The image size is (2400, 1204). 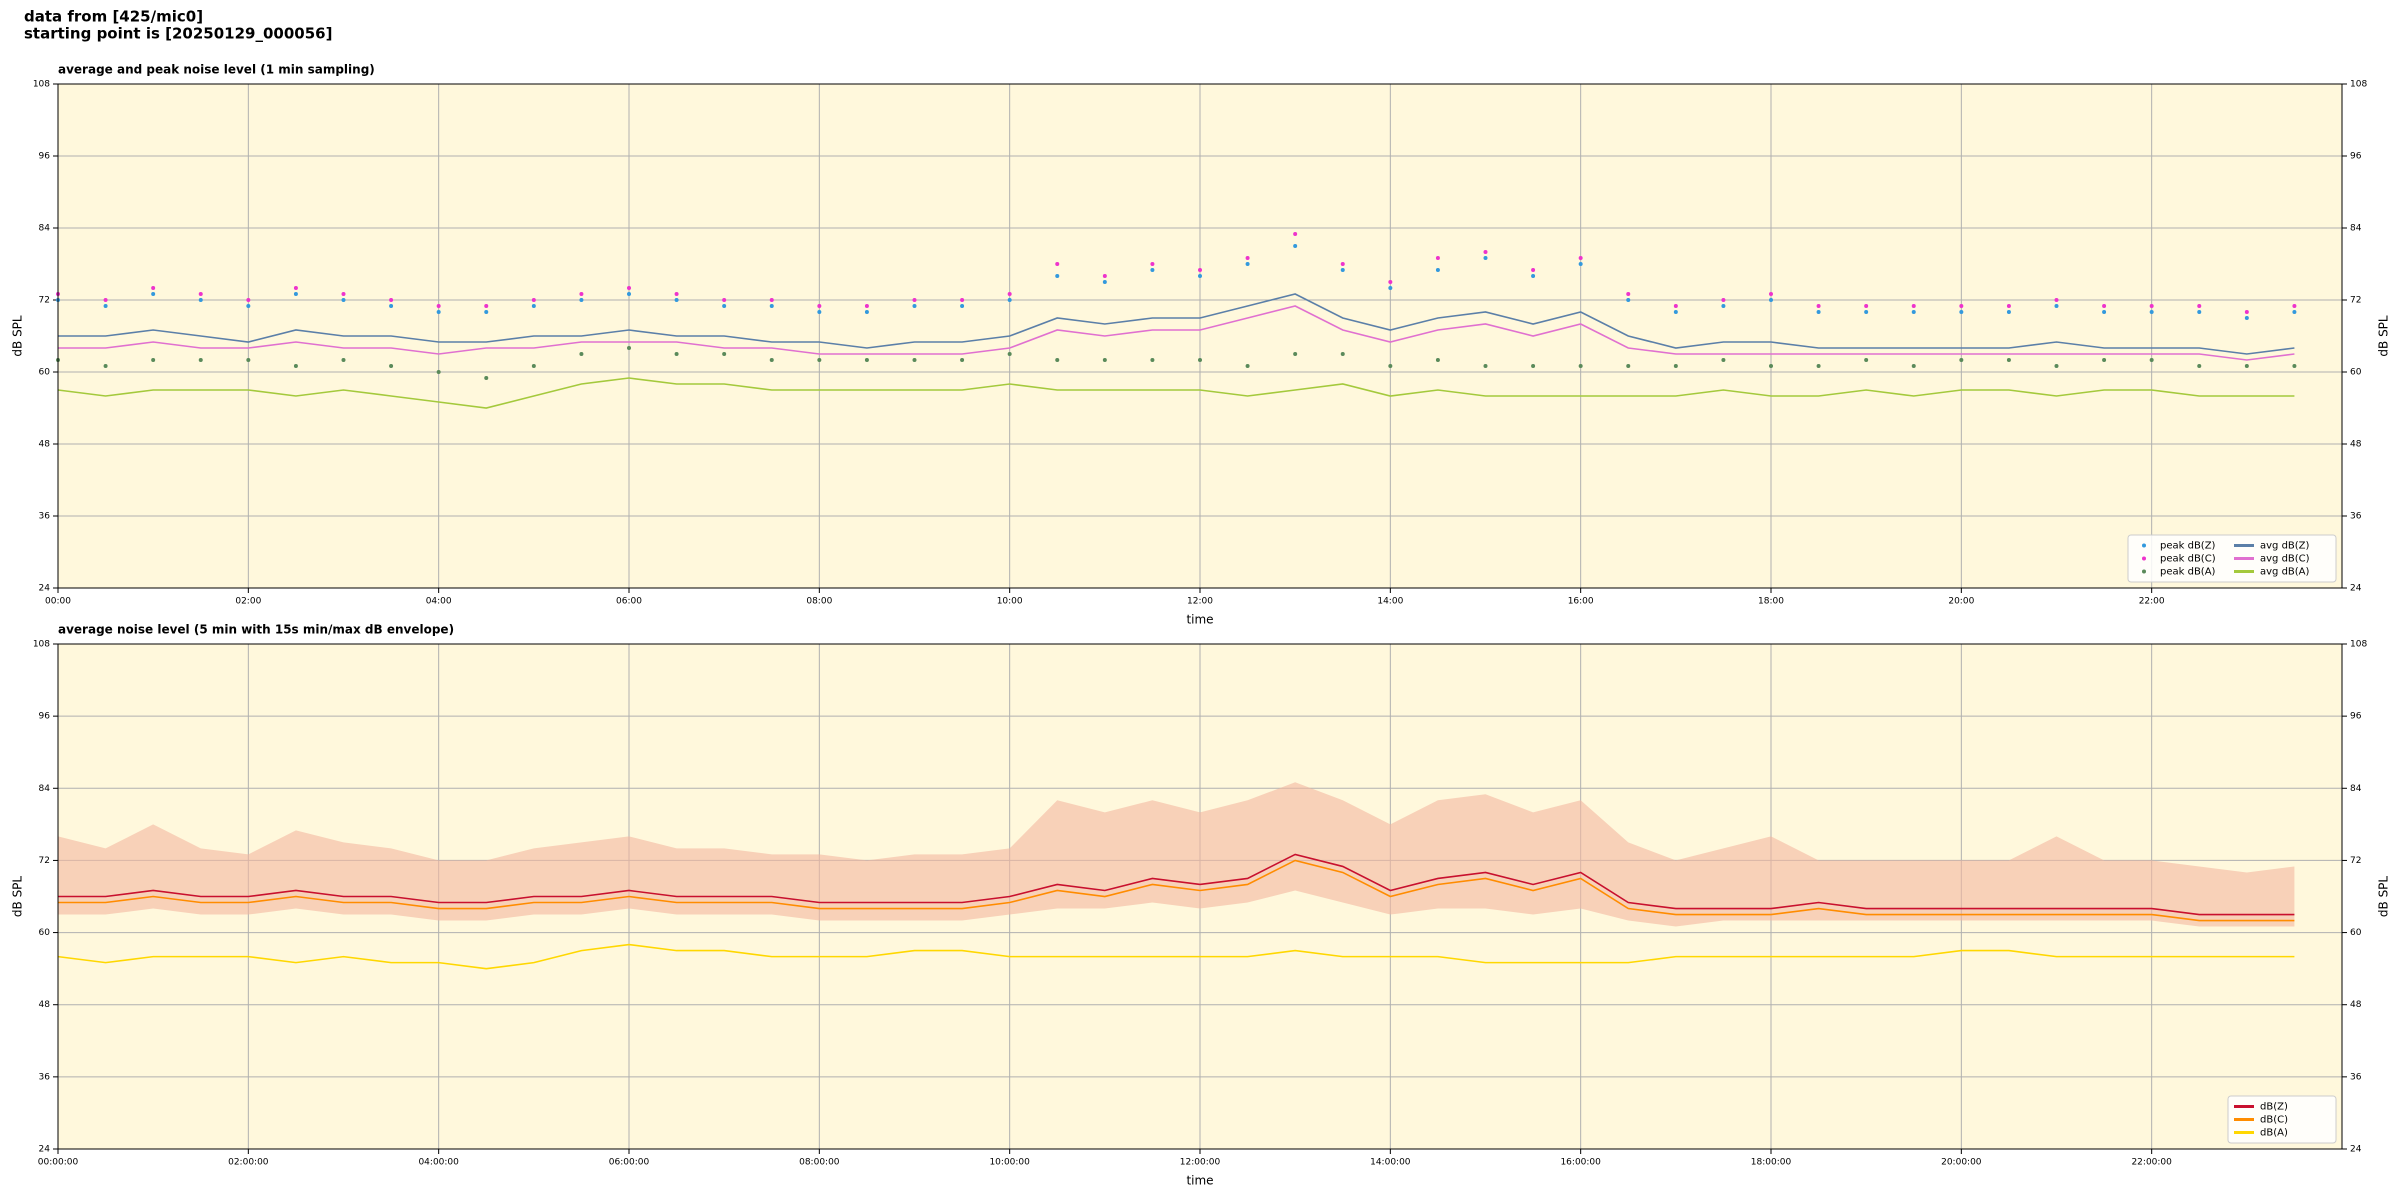 What do you see at coordinates (1771, 602) in the screenshot?
I see `x-tick-label: 18:00` at bounding box center [1771, 602].